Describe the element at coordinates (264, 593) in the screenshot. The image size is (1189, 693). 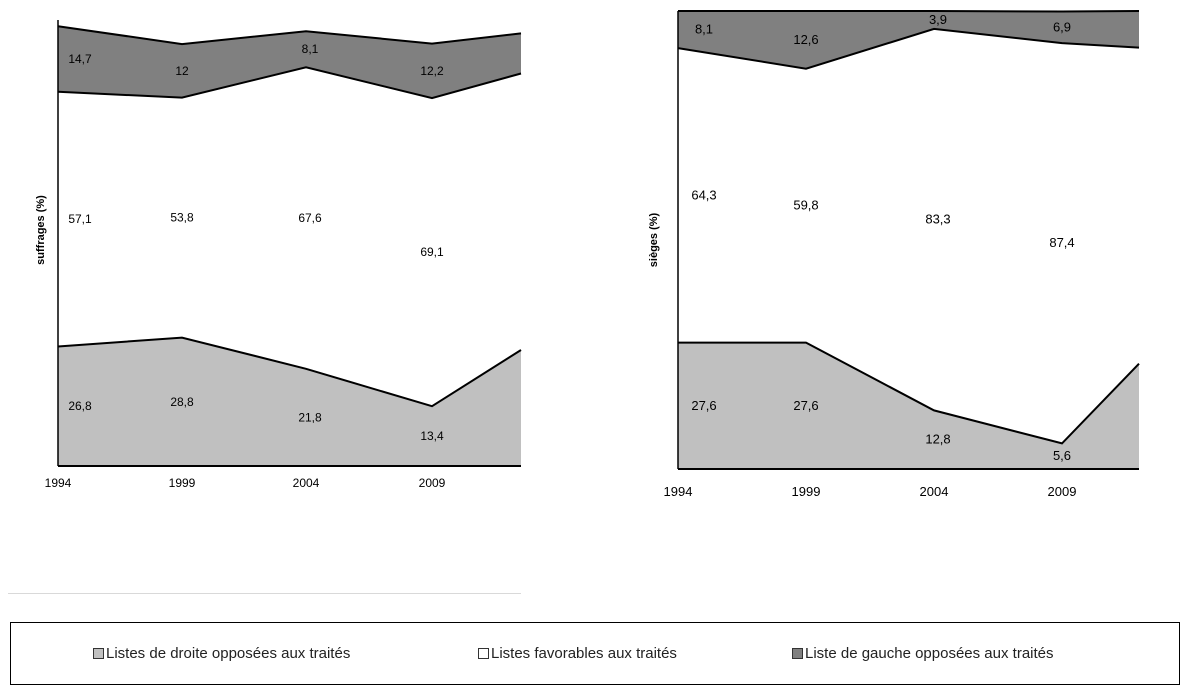
I see `separator-line` at that location.